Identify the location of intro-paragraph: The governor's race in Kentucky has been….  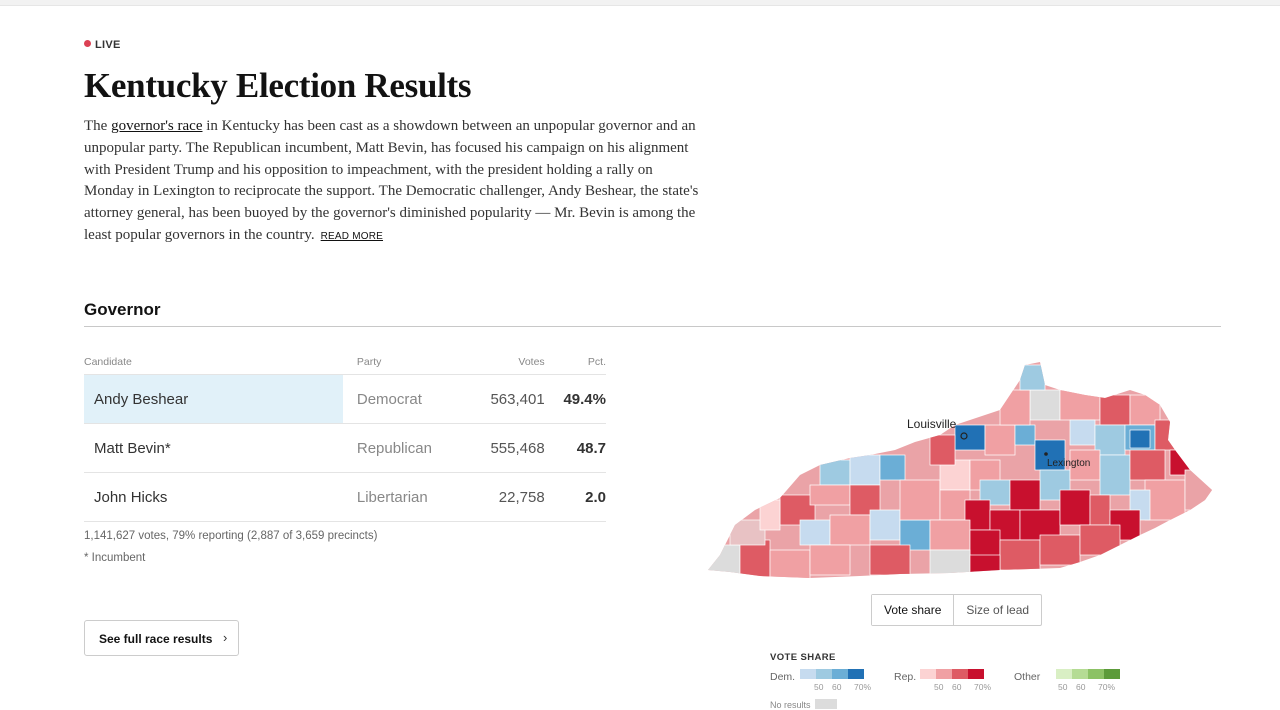
(391, 180).